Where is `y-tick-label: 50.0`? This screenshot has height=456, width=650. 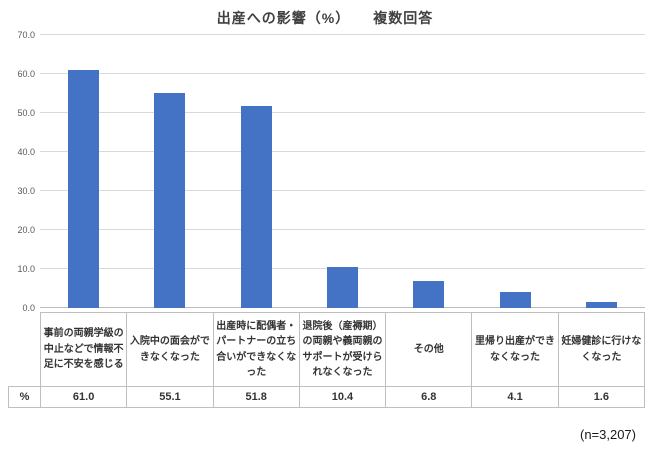
y-tick-label: 50.0 is located at coordinates (26, 113).